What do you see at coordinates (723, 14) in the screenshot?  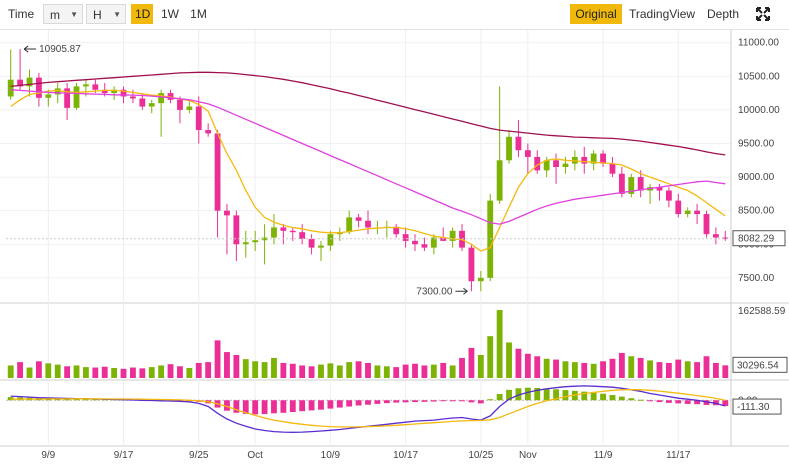 I see `view-depth-button: Depth` at bounding box center [723, 14].